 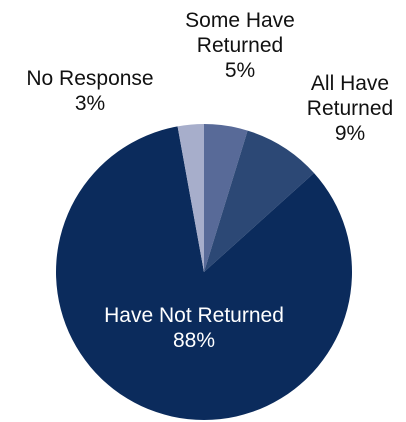 What do you see at coordinates (240, 70) in the screenshot?
I see `slice-value-label: 5%` at bounding box center [240, 70].